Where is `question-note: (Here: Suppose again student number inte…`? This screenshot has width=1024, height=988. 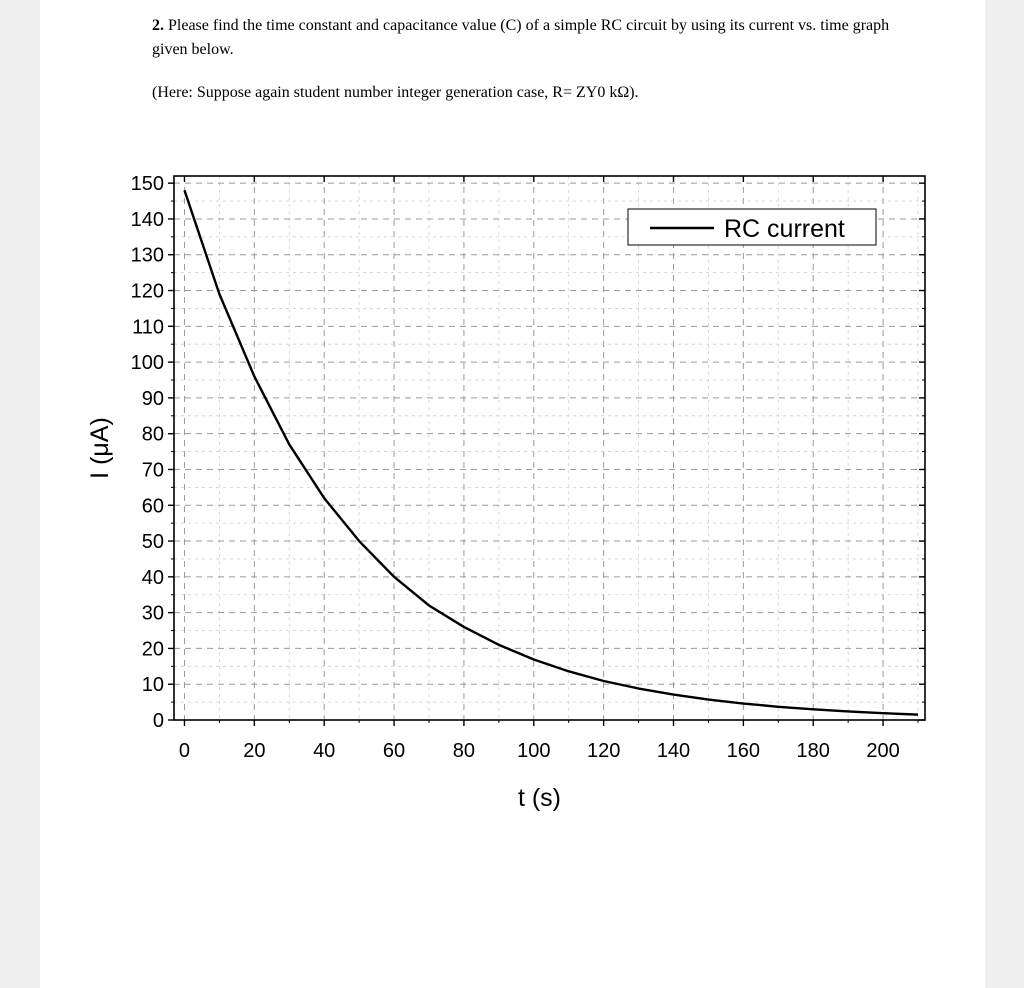
question-note: (Here: Suppose again student number inte… is located at coordinates (395, 92).